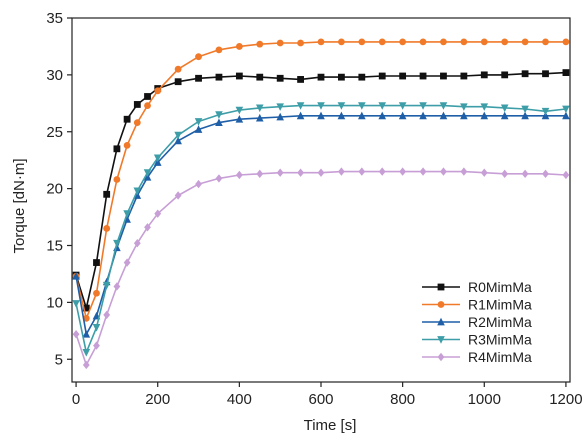  I want to click on x-tick-label: 600, so click(320, 399).